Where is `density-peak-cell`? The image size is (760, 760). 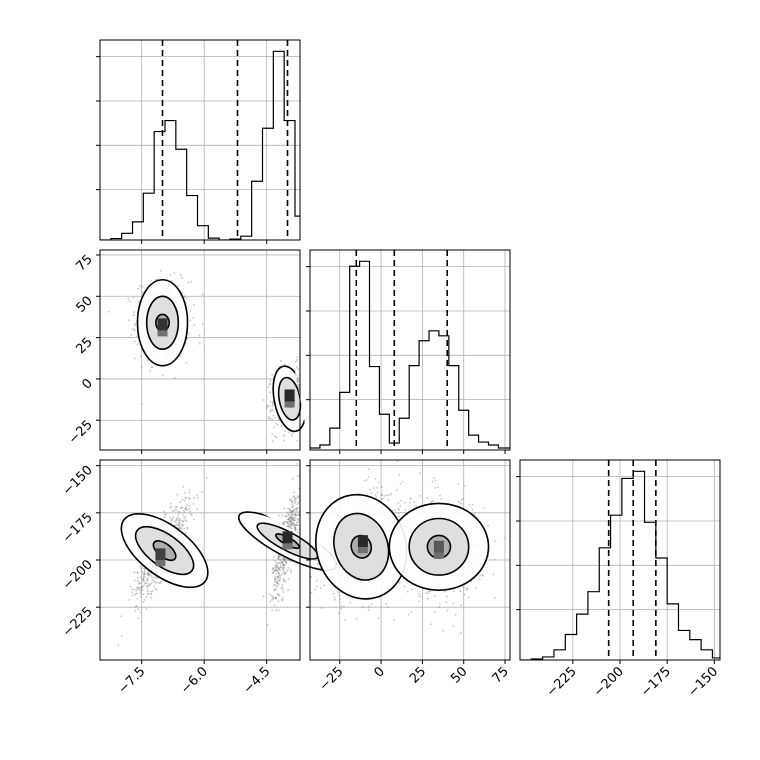 density-peak-cell is located at coordinates (287, 537).